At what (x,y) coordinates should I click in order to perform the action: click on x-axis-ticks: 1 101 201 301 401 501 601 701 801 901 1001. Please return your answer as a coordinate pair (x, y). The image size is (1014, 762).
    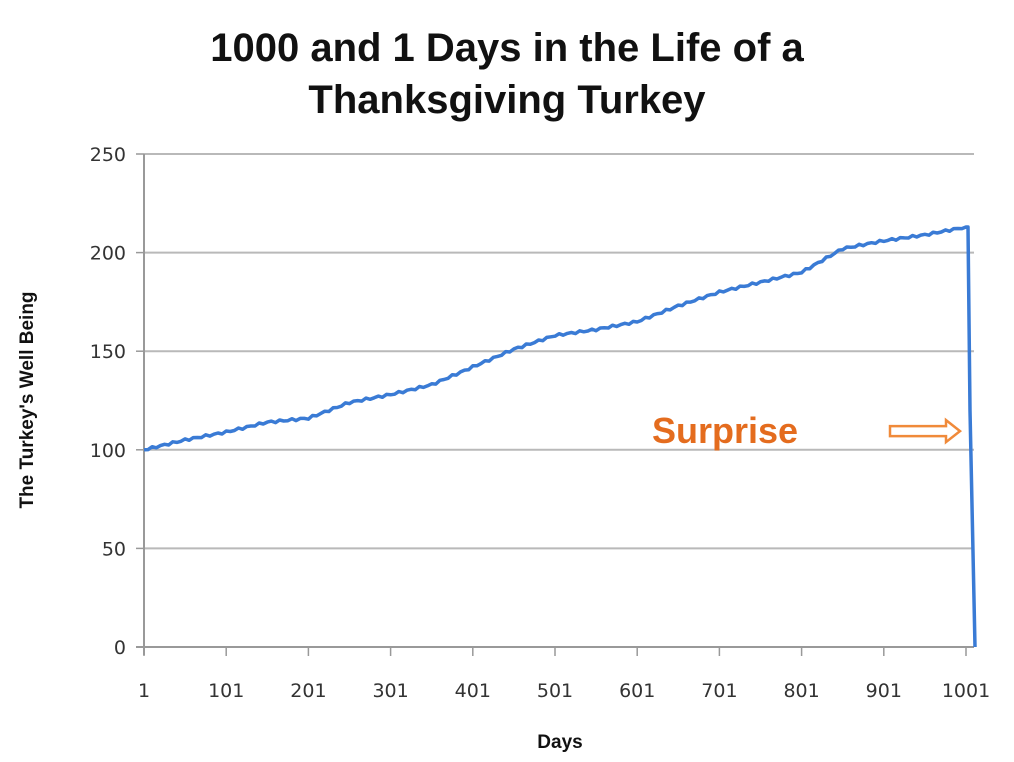
    Looking at the image, I should click on (564, 674).